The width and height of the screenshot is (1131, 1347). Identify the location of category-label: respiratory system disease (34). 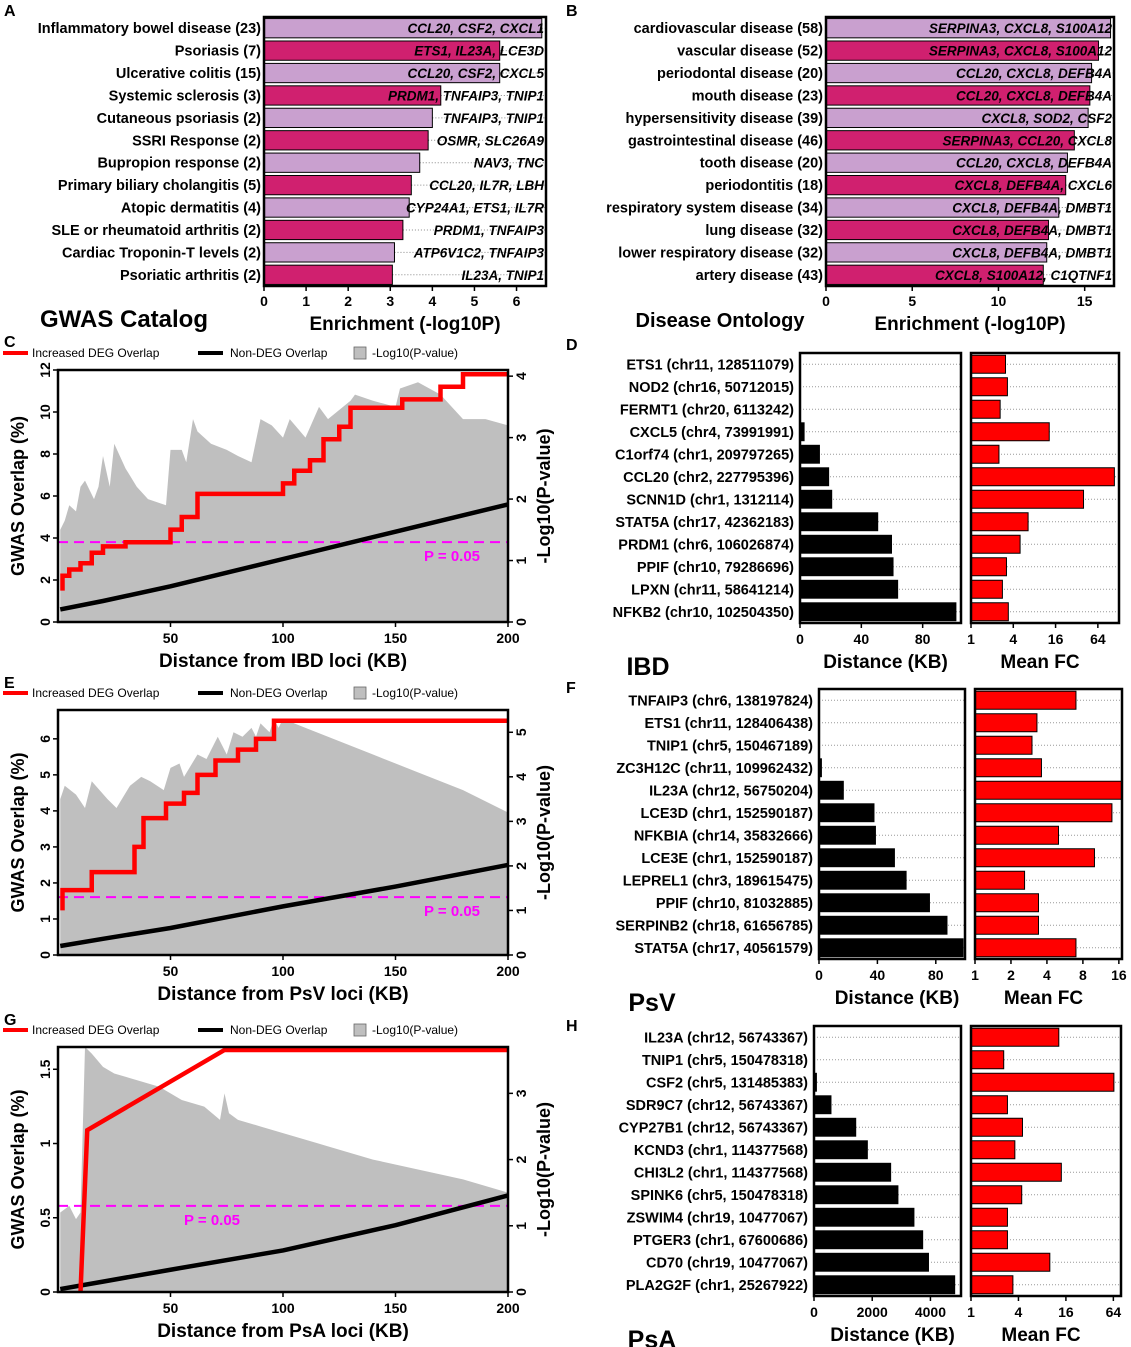
(714, 209).